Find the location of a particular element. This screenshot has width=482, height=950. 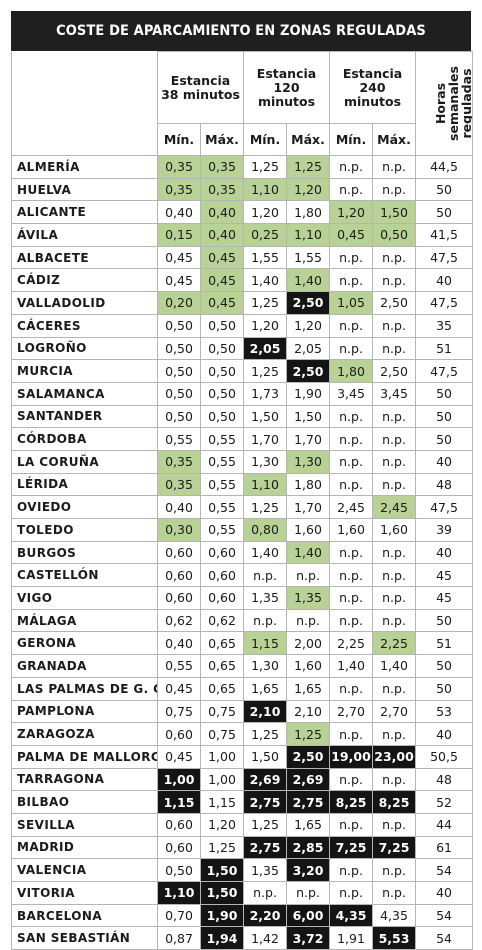

city-name: ALBACETE is located at coordinates (84, 257).